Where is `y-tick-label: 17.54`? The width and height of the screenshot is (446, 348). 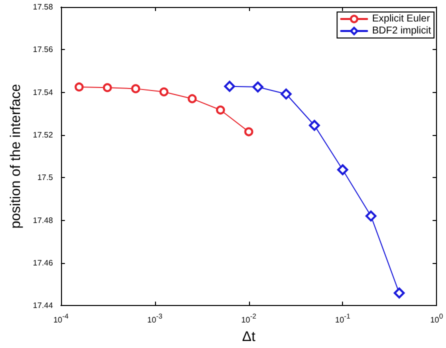 y-tick-label: 17.54 is located at coordinates (43, 92).